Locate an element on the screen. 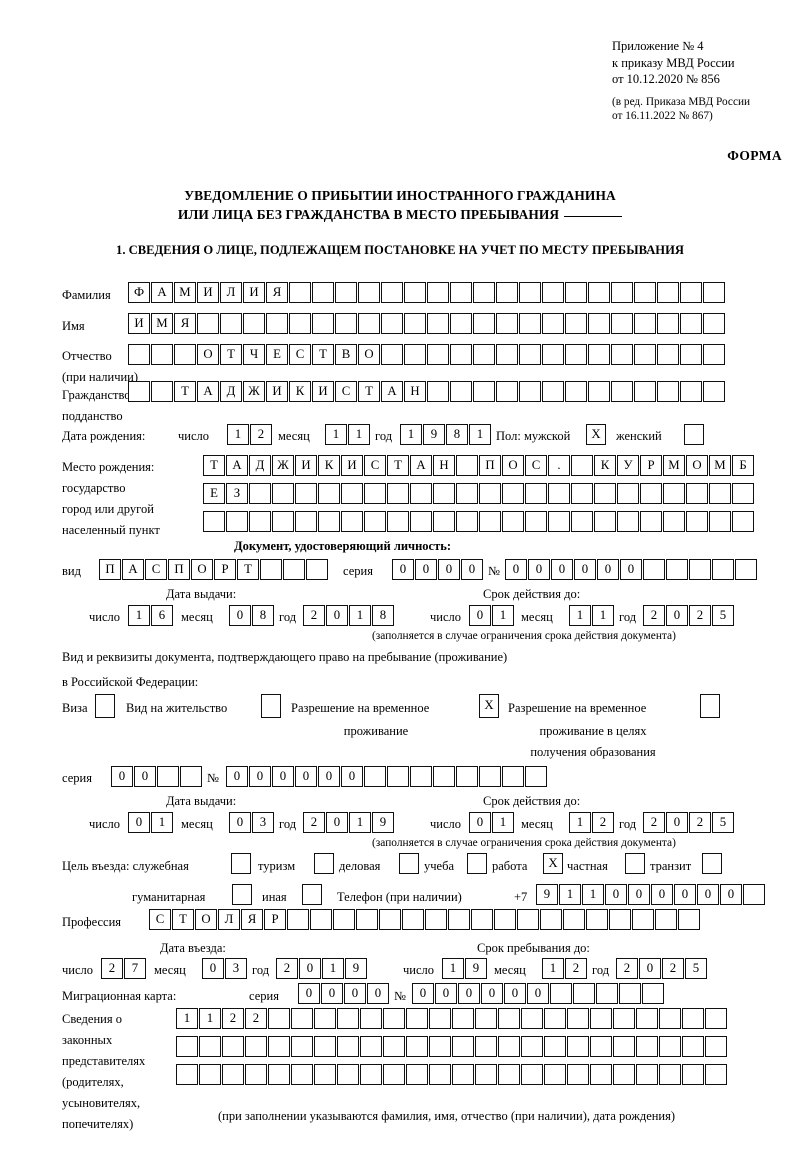 Image resolution: width=800 pixels, height=1163 pixels. char-cell: 9 is located at coordinates (434, 434).